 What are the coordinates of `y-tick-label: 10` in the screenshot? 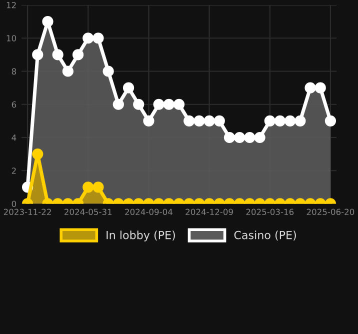 It's located at (11, 38).